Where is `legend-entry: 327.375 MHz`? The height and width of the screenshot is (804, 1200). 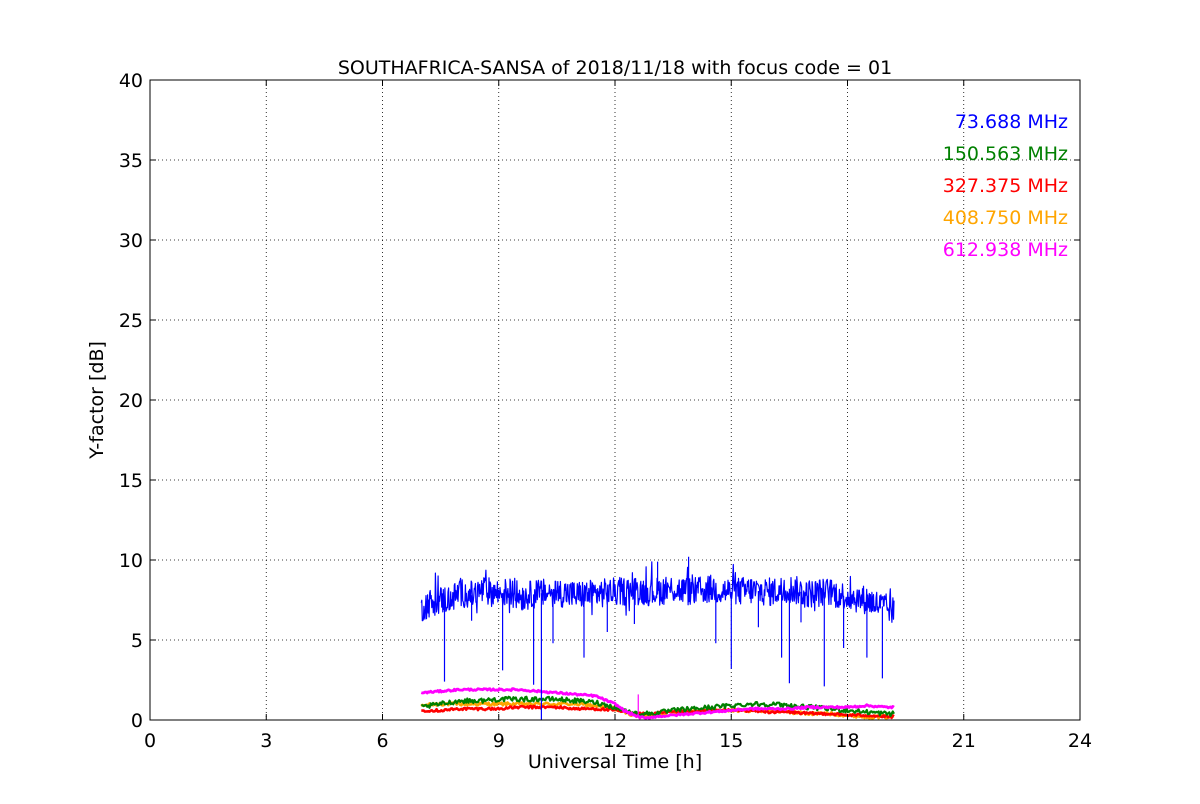 legend-entry: 327.375 MHz is located at coordinates (1005, 186).